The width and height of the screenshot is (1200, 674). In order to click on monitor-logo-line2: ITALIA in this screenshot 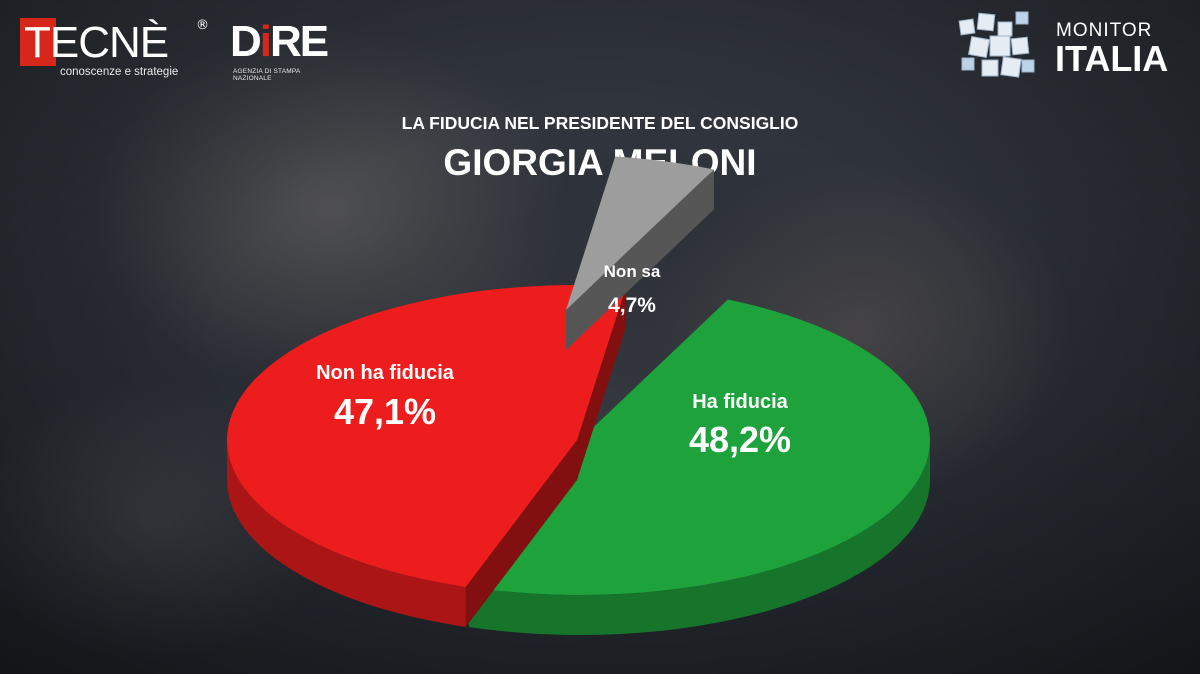, I will do `click(1112, 58)`.